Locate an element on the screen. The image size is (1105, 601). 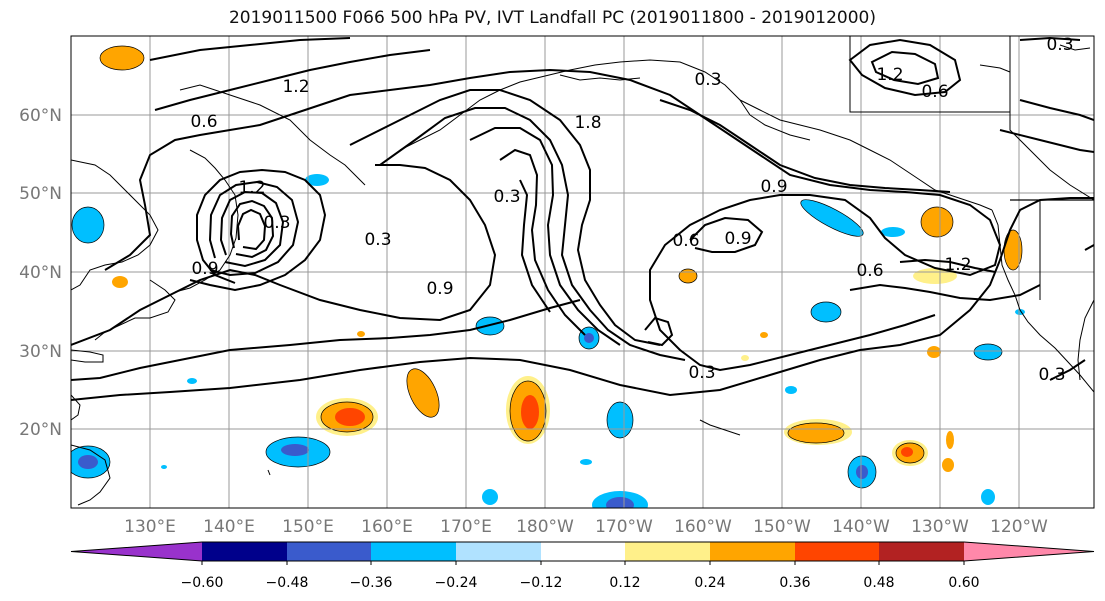
colorbar-tick-label: 0.12 is located at coordinates (624, 583).